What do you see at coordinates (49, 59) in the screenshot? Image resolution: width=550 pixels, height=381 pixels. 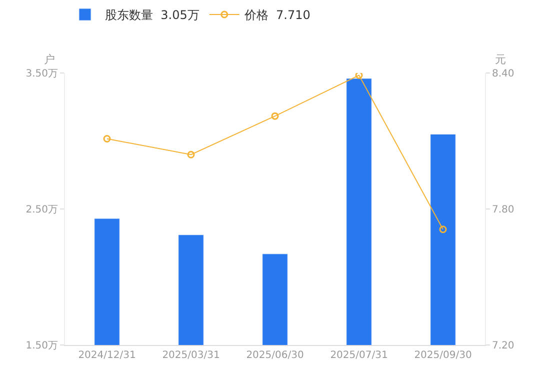 I see `y-axis-title: 户` at bounding box center [49, 59].